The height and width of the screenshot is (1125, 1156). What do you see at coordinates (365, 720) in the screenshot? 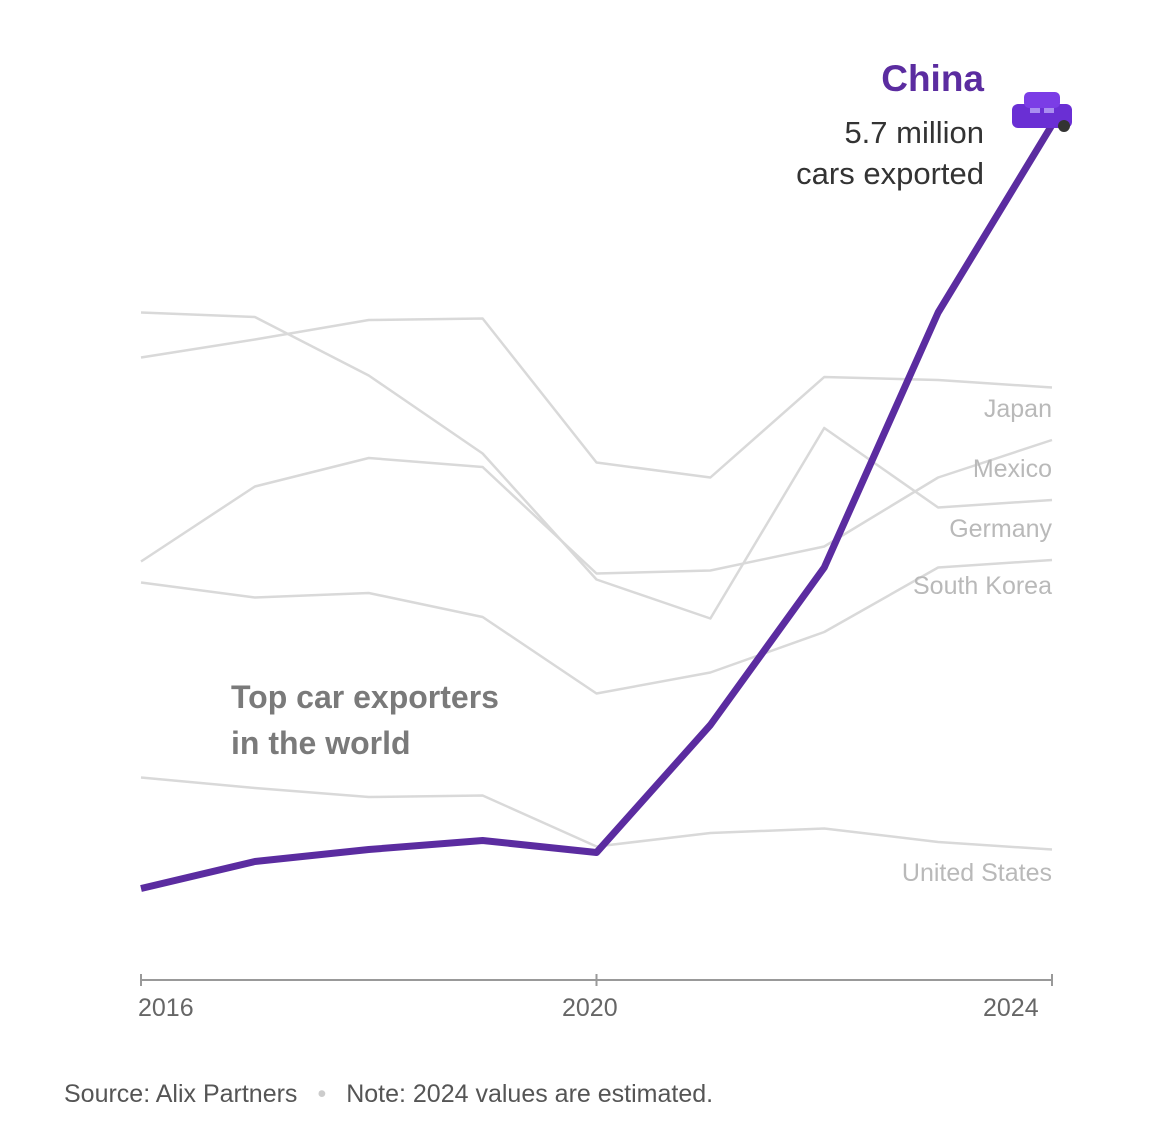
I see `chart-title: Top car exporters in the world` at bounding box center [365, 720].